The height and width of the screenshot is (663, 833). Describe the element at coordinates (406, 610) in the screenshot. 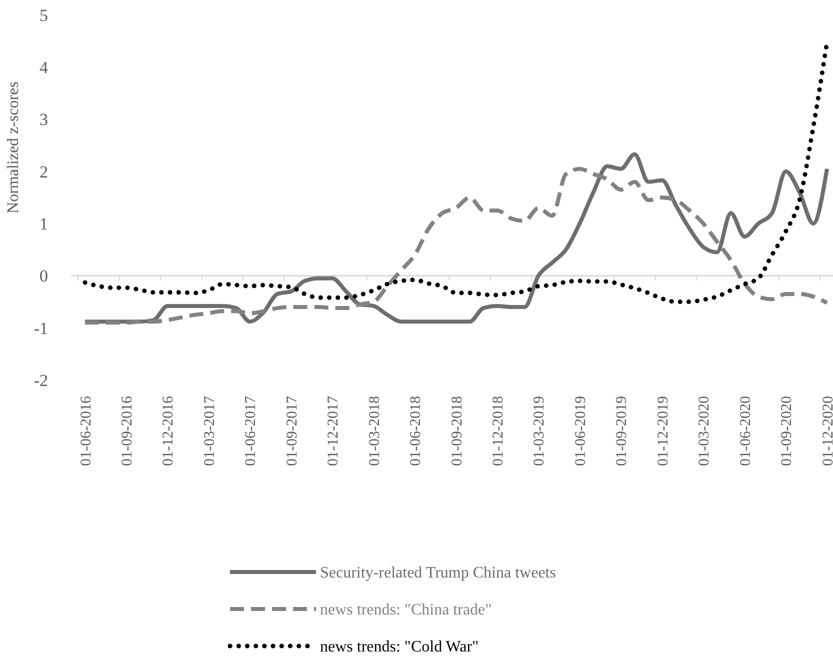

I see `text: news trends: "China trade"` at that location.